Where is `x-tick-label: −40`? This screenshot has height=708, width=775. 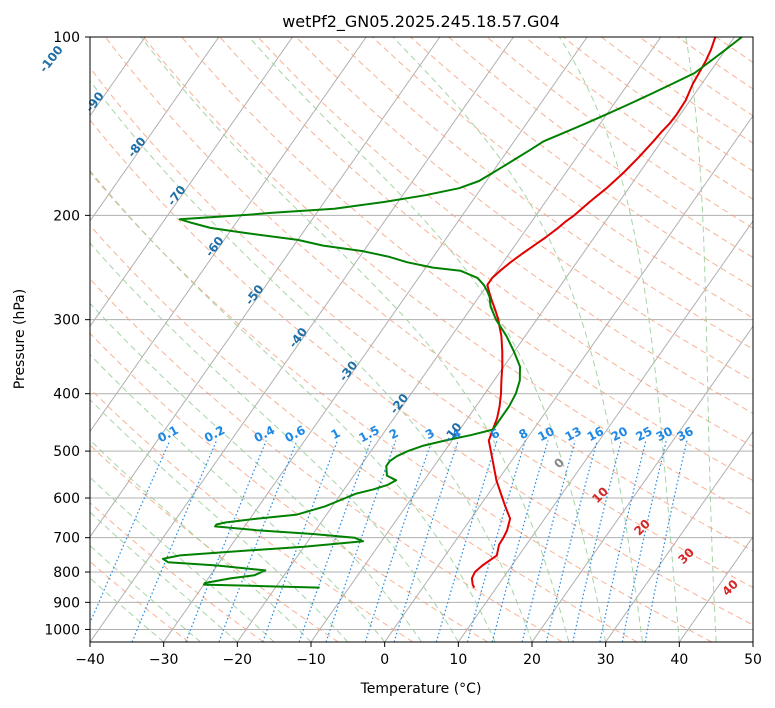
x-tick-label: −40 is located at coordinates (90, 660).